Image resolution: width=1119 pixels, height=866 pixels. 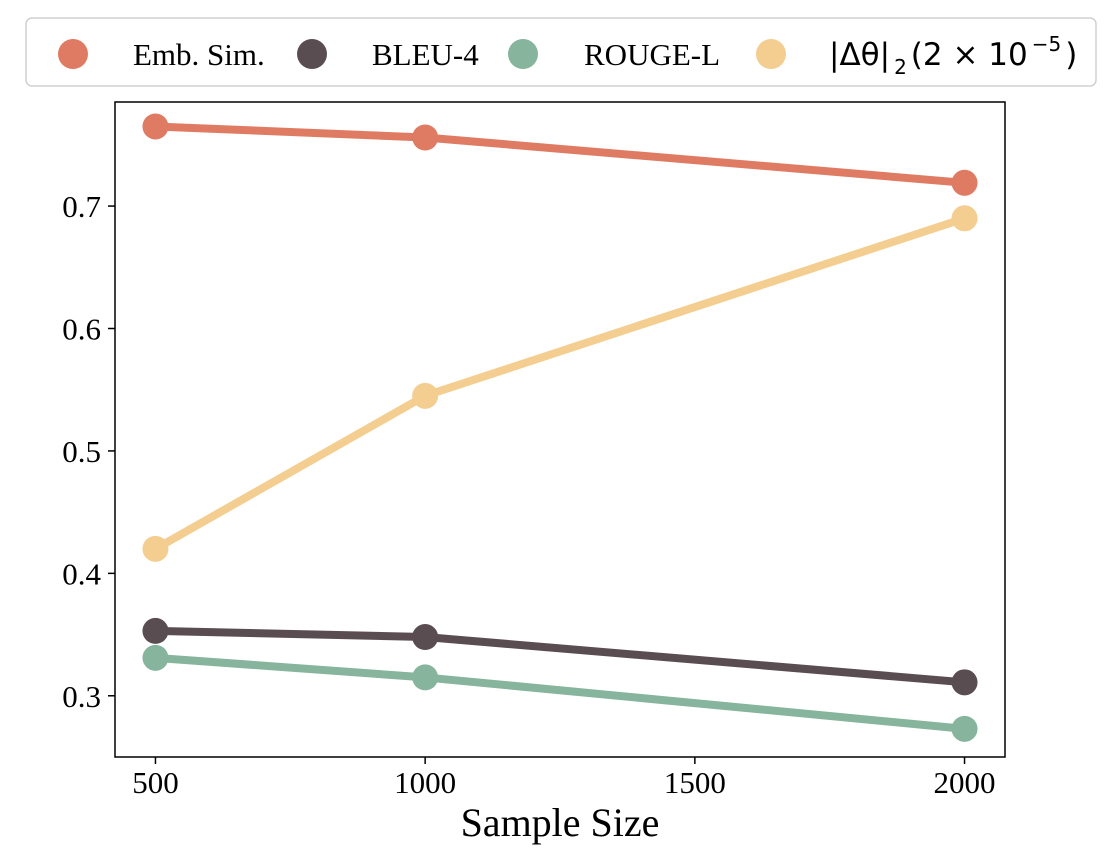 What do you see at coordinates (81, 696) in the screenshot?
I see `y-tick-label: 0.3` at bounding box center [81, 696].